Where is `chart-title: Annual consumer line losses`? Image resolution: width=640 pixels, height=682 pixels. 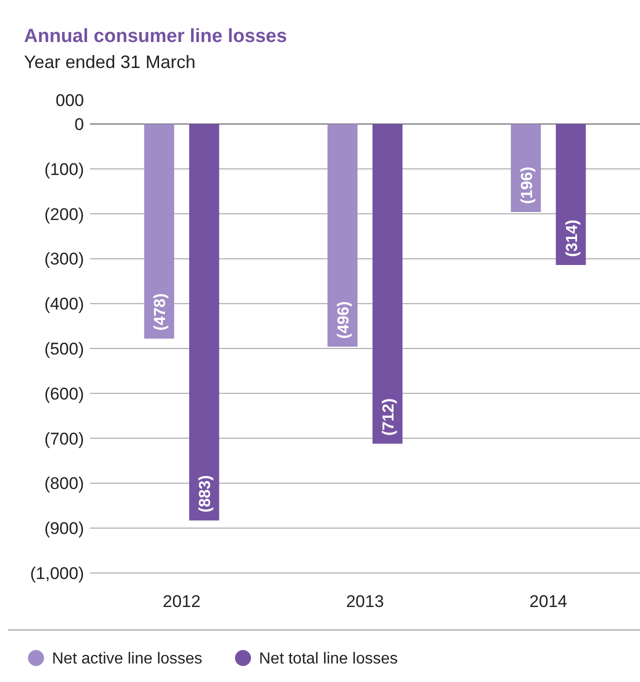
chart-title: Annual consumer line losses is located at coordinates (155, 36).